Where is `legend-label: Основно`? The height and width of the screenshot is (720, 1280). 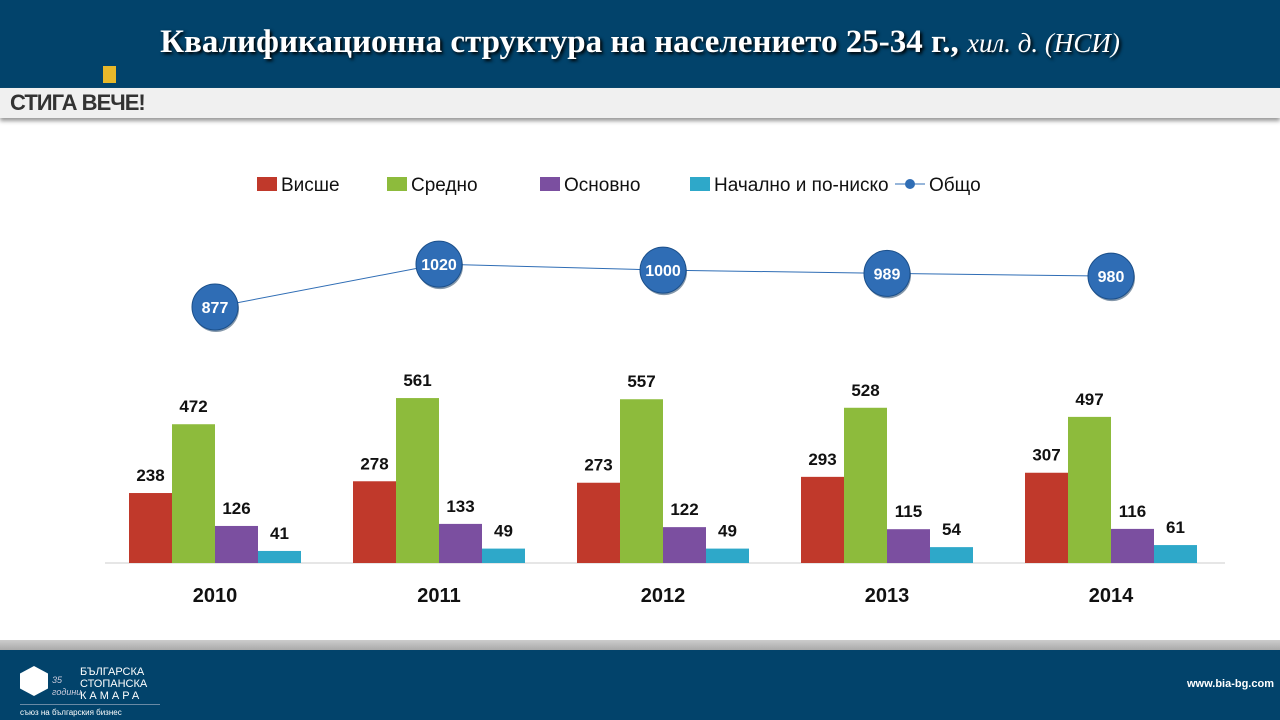 legend-label: Основно is located at coordinates (602, 185).